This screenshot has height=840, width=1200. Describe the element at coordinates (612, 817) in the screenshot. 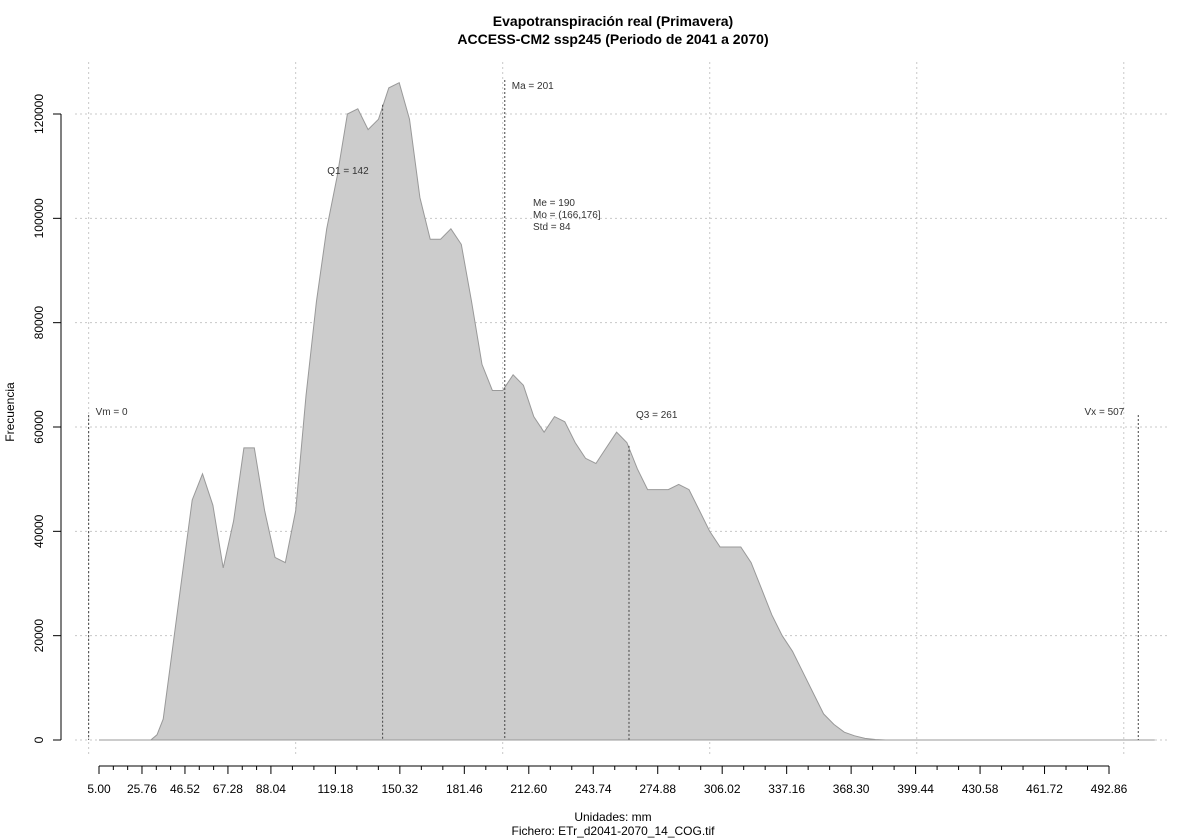

I see `x-axis-label: Unidades: mm` at that location.